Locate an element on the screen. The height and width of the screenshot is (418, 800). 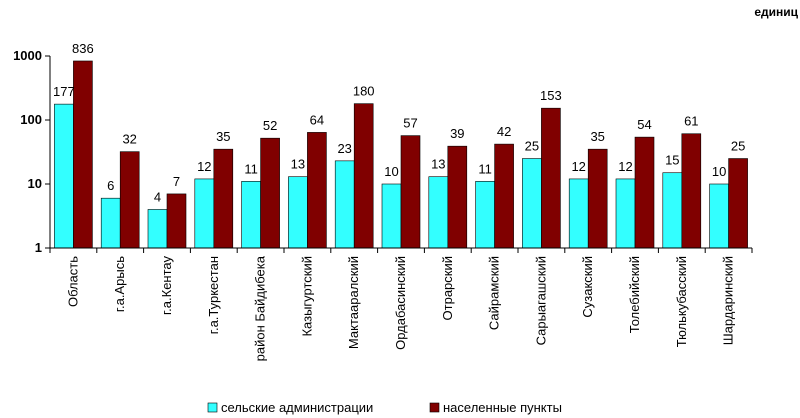
category-label: Шардаринский is located at coordinates (728, 300).